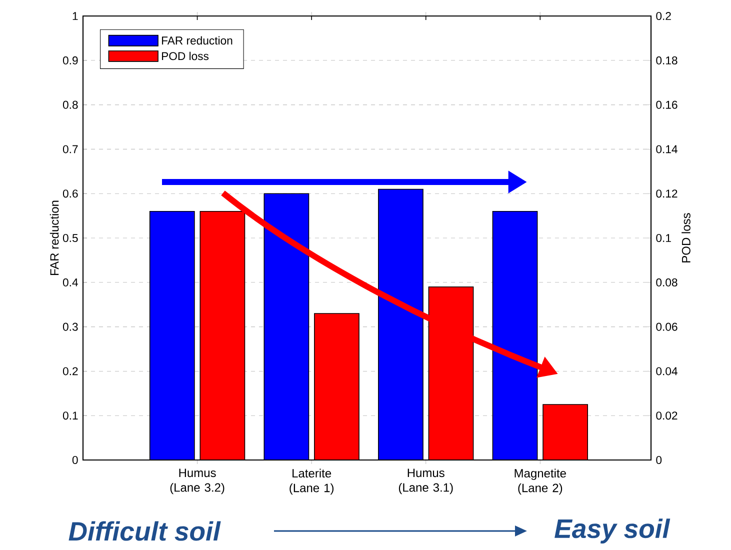 This screenshot has height=550, width=731. I want to click on y2-tick-label: 0.1, so click(663, 238).